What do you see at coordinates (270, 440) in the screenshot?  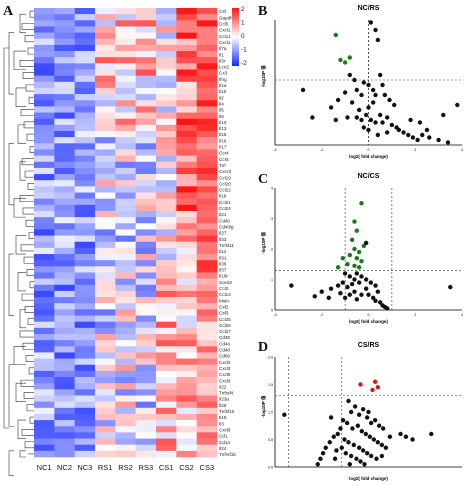 I see `y-tick-label: 0.5` at bounding box center [270, 440].